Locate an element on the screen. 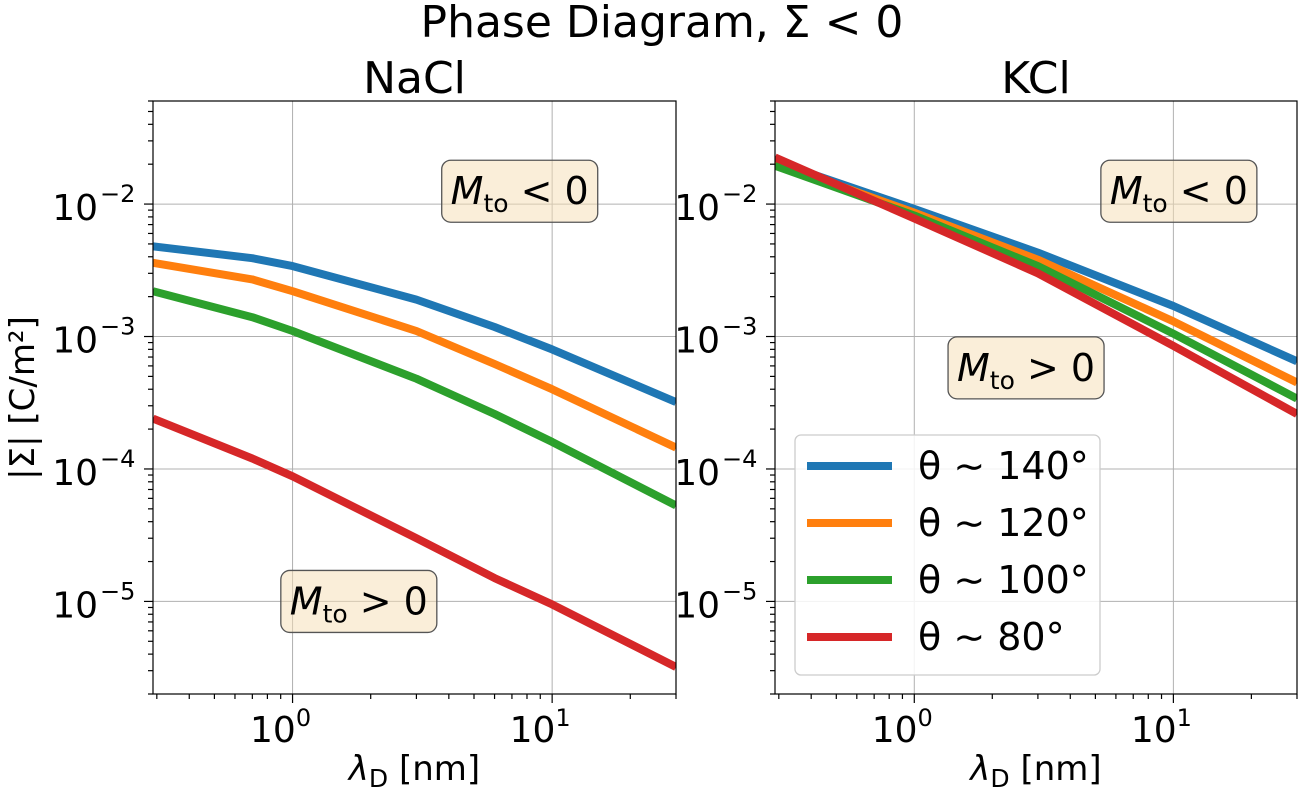 Image resolution: width=1302 pixels, height=790 pixels. legend-entry: θ ∼ 140° is located at coordinates (948, 466).